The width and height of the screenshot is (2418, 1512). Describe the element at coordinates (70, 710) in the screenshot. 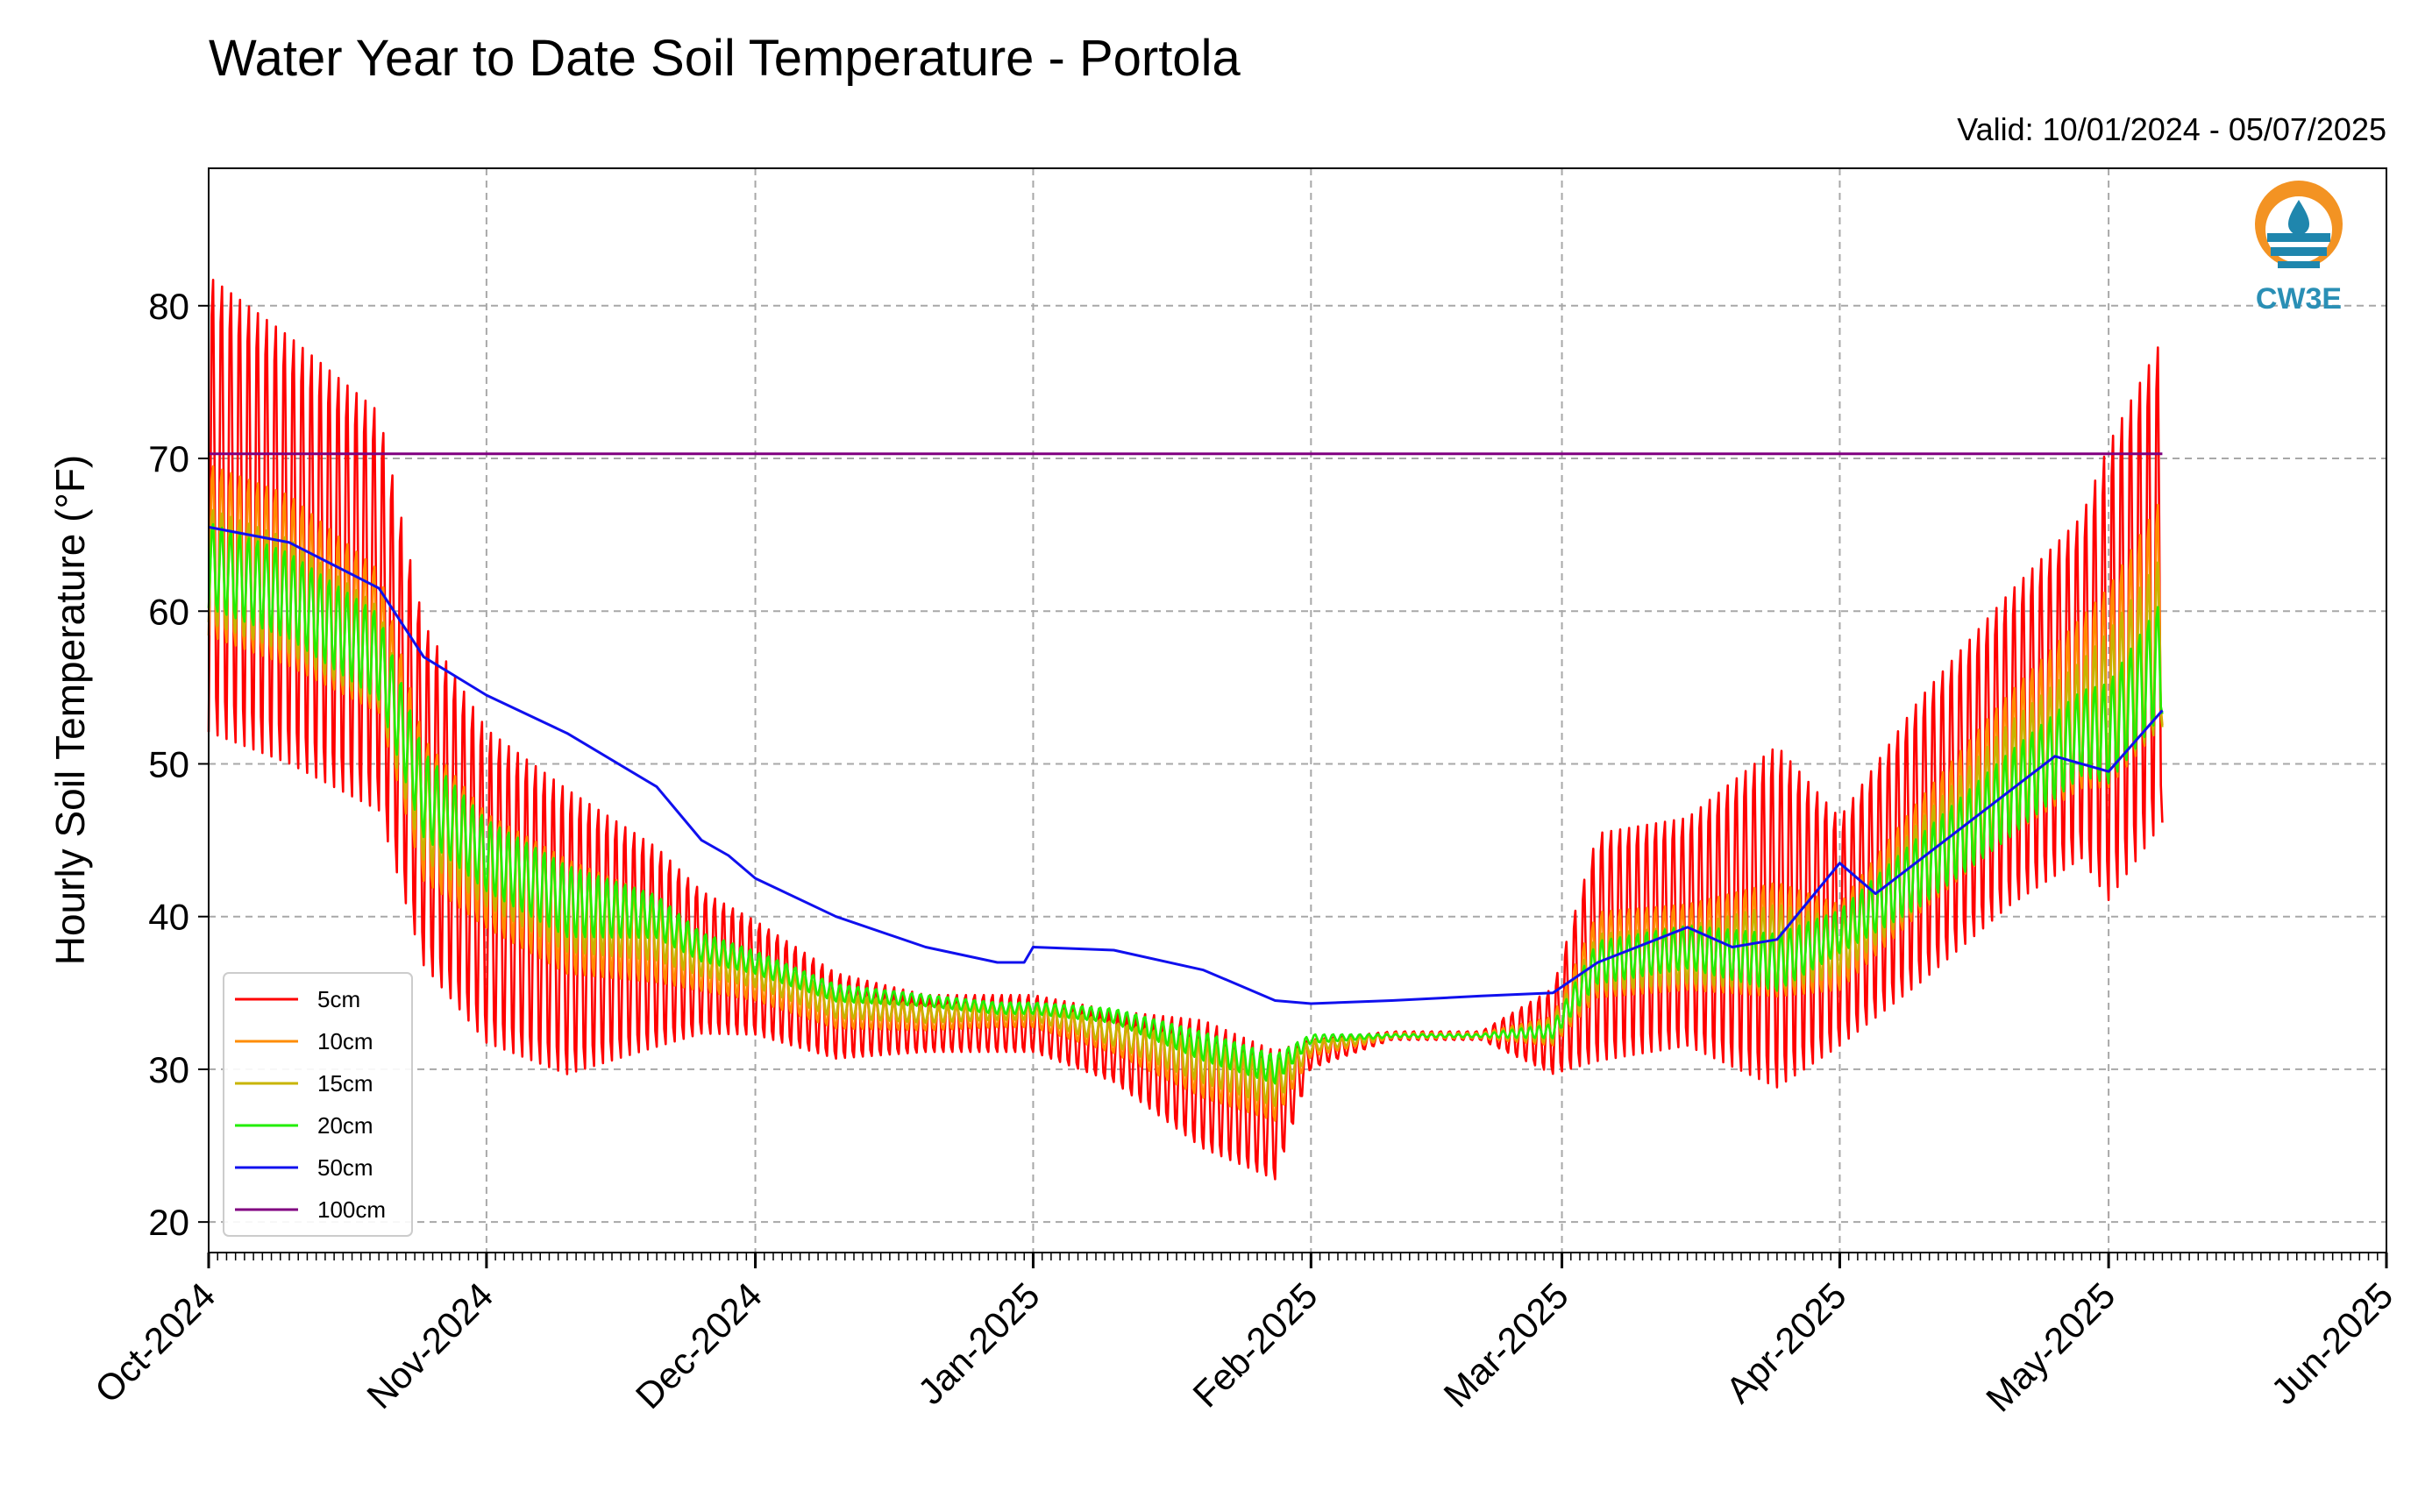

I see `y-axis-label: Hourly Soil Temperature (°F)` at that location.